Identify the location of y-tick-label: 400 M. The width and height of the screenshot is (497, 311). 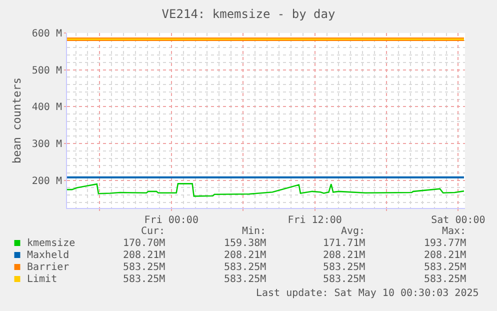
(47, 108).